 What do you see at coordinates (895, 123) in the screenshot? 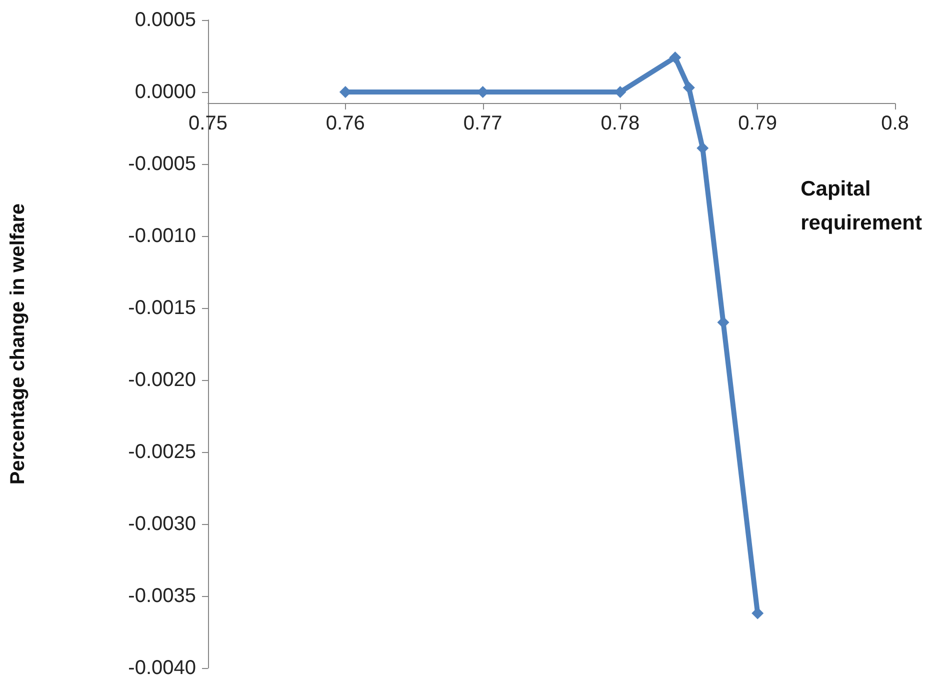
I see `x-tick-label: 0.8` at bounding box center [895, 123].